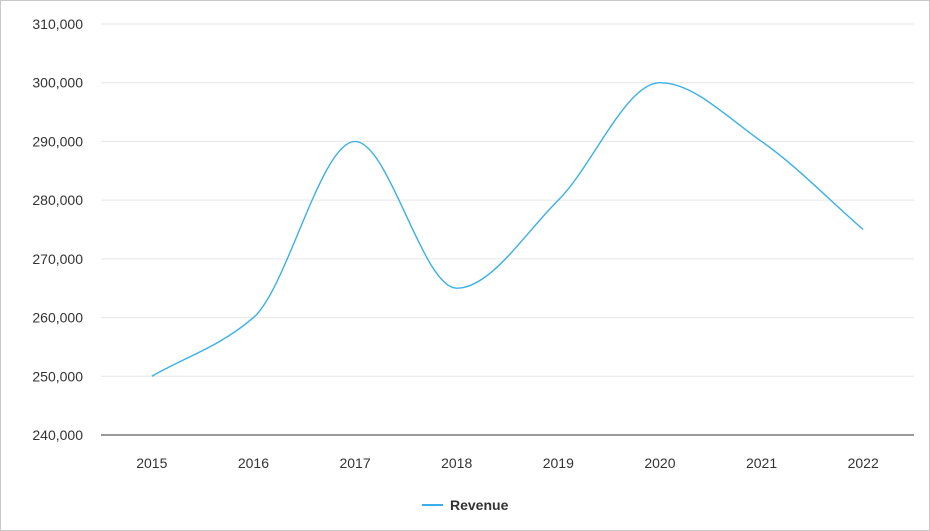  I want to click on y-tick-label: 250,000, so click(57, 376).